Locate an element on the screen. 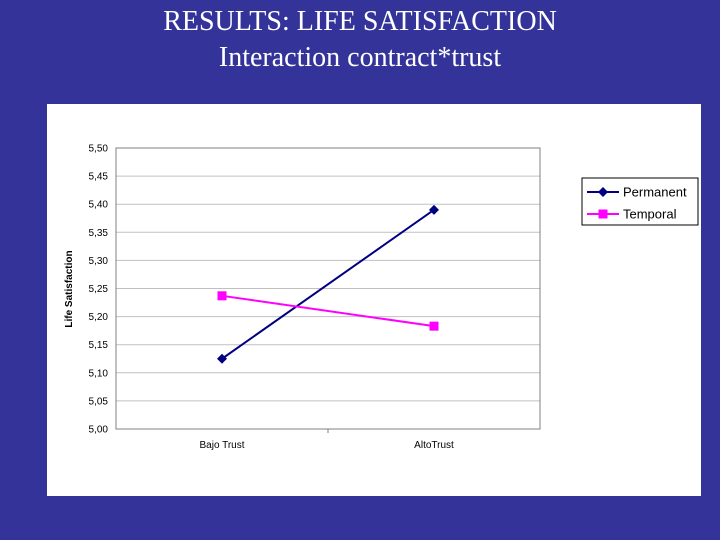 The image size is (720, 540). y-tick-label: 5,40 is located at coordinates (99, 205).